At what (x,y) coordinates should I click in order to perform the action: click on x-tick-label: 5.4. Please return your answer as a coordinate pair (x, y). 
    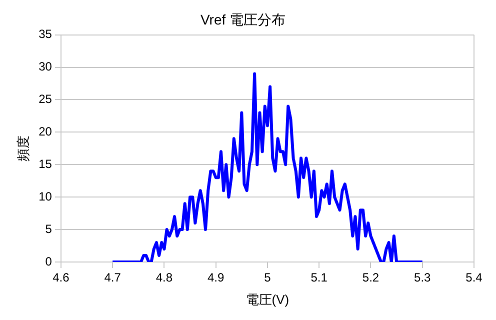
    Looking at the image, I should click on (474, 277).